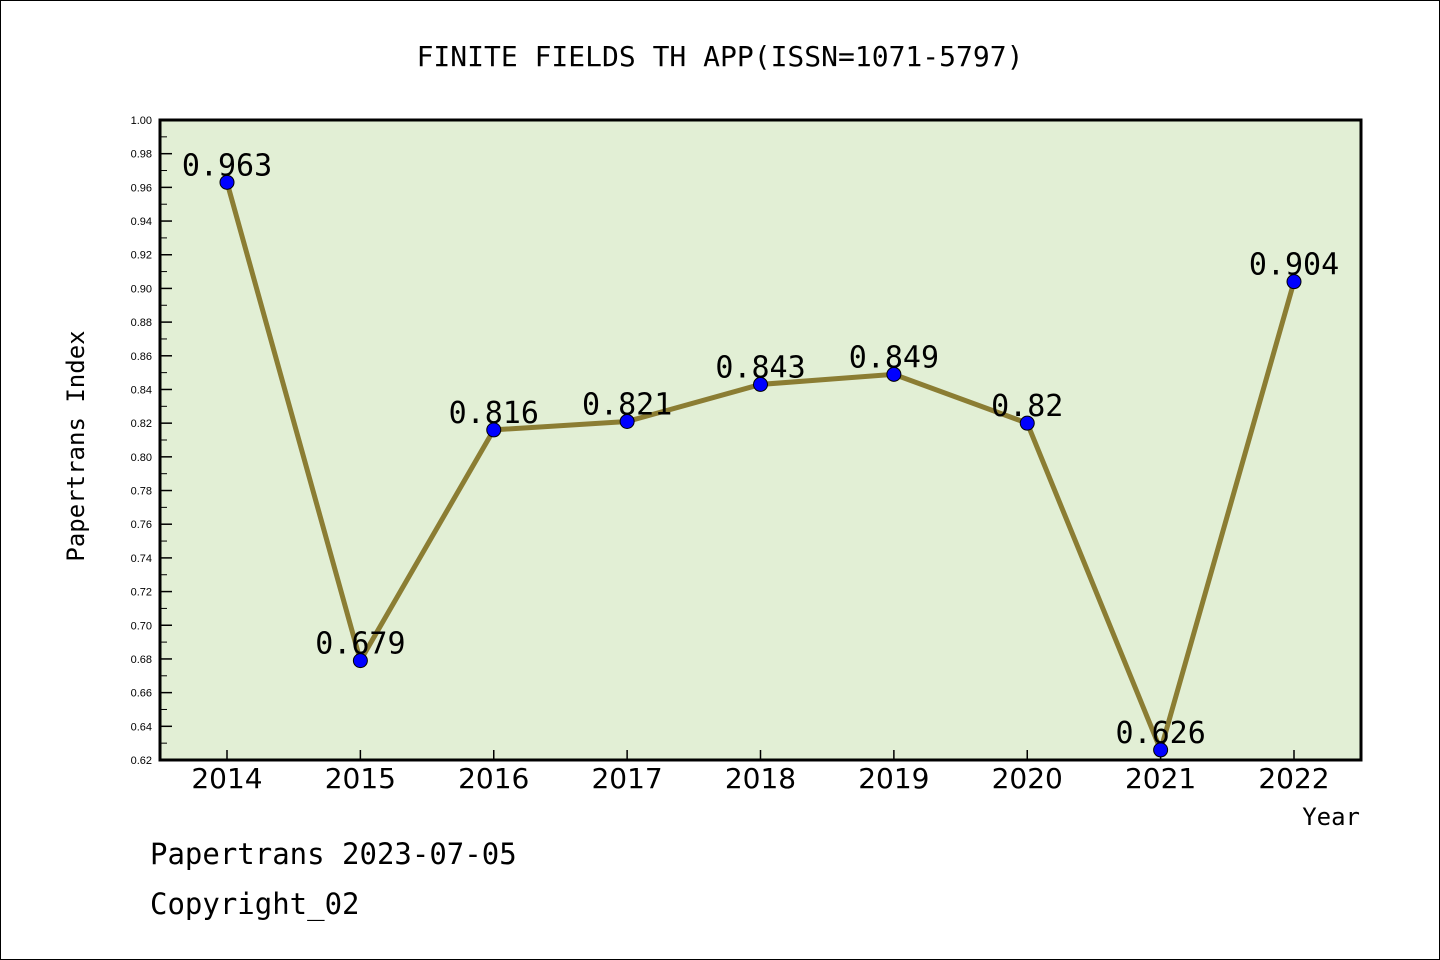  I want to click on x-tick-label: 2022, so click(1293, 778).